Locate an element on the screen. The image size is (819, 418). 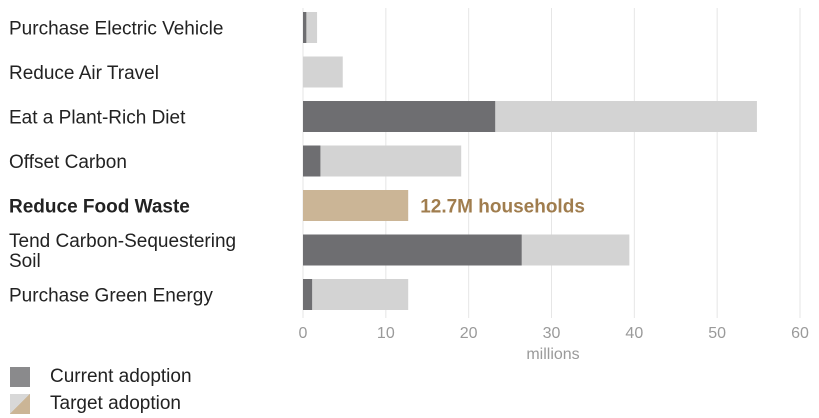
category-label: Offset Carbon is located at coordinates (68, 162).